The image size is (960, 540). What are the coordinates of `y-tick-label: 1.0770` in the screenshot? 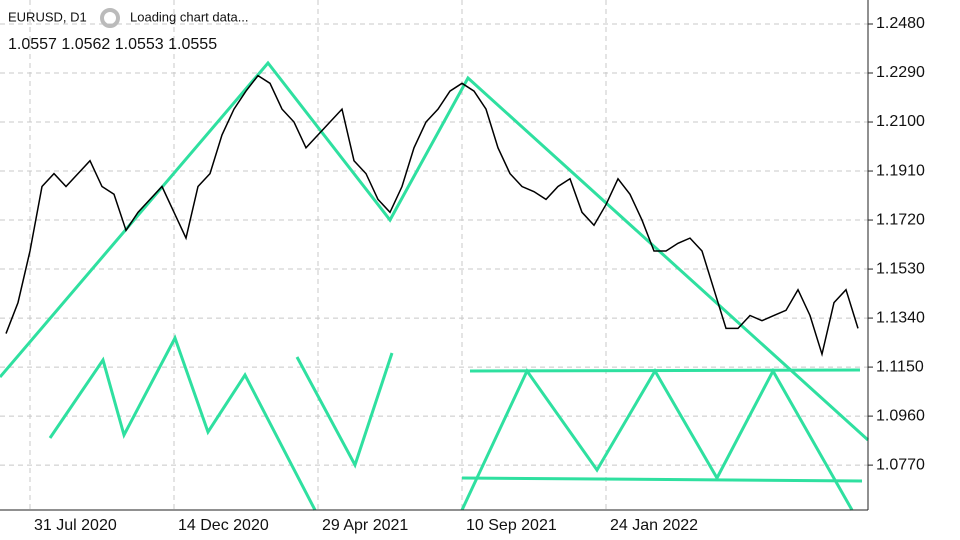 It's located at (900, 464).